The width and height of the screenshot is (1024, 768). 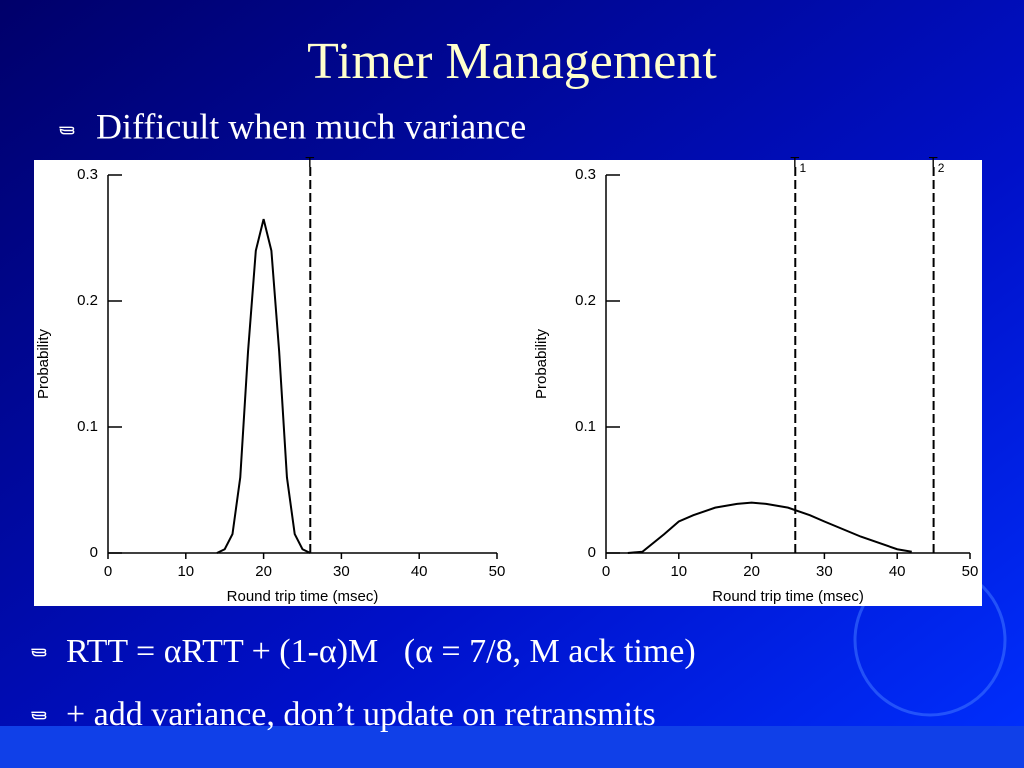 I want to click on bottom-band, so click(x=512, y=747).